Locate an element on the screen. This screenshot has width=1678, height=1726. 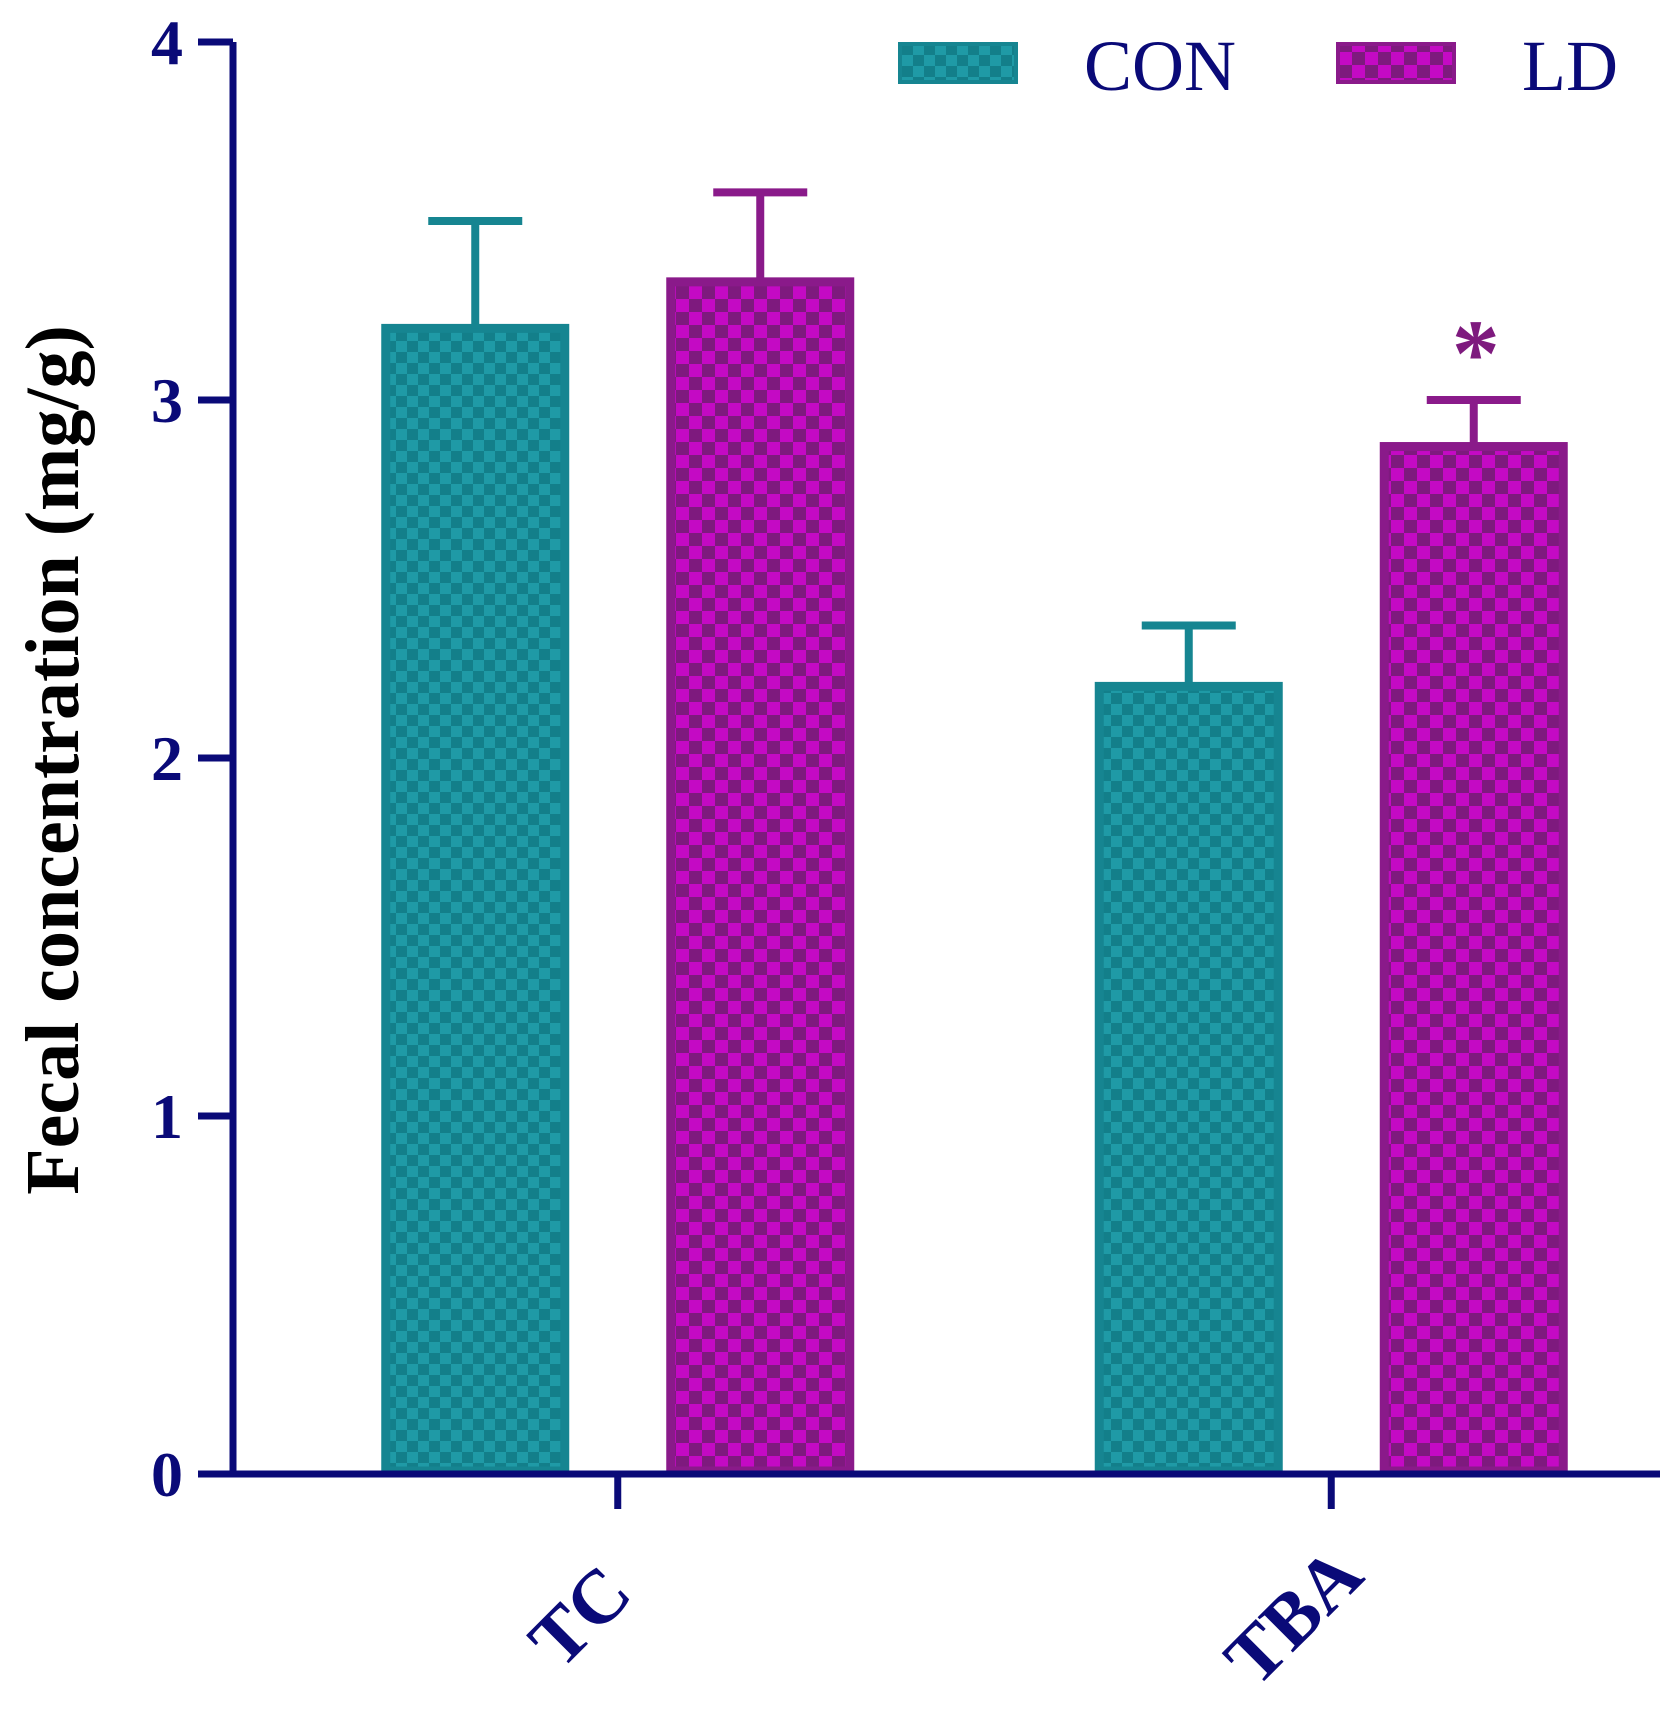
legend: CON LD is located at coordinates (1258, 66).